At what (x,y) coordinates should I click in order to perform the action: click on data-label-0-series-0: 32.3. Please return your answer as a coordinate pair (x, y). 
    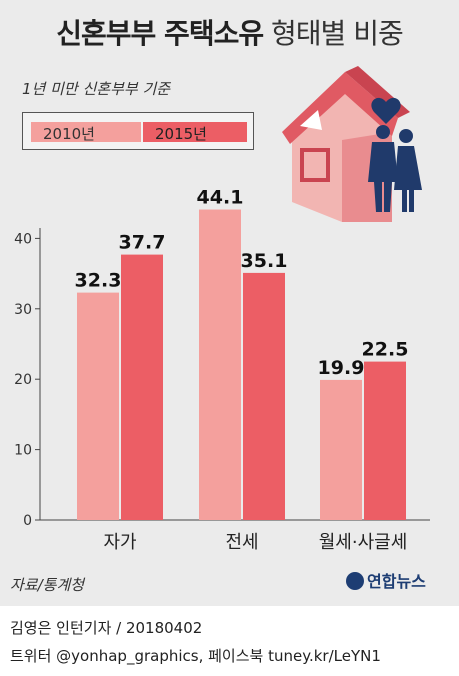
    Looking at the image, I should click on (98, 281).